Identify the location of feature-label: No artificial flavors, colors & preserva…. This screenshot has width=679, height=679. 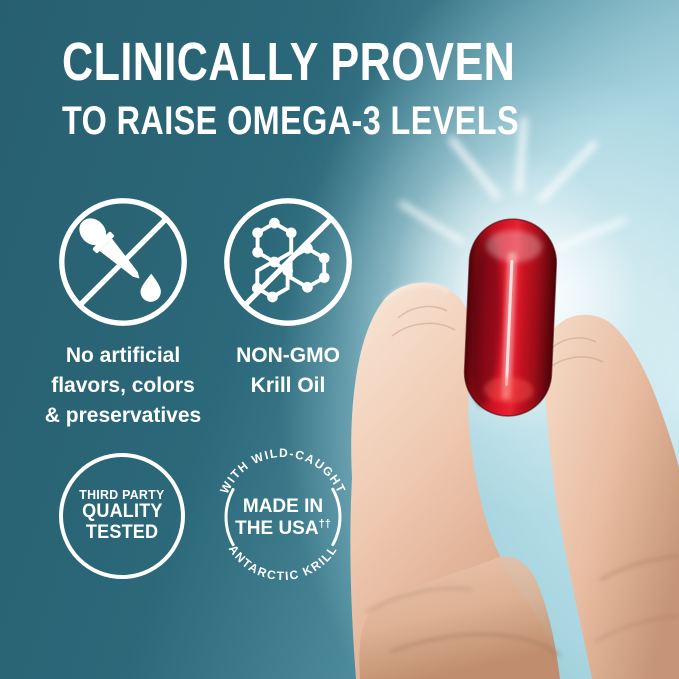
(123, 385).